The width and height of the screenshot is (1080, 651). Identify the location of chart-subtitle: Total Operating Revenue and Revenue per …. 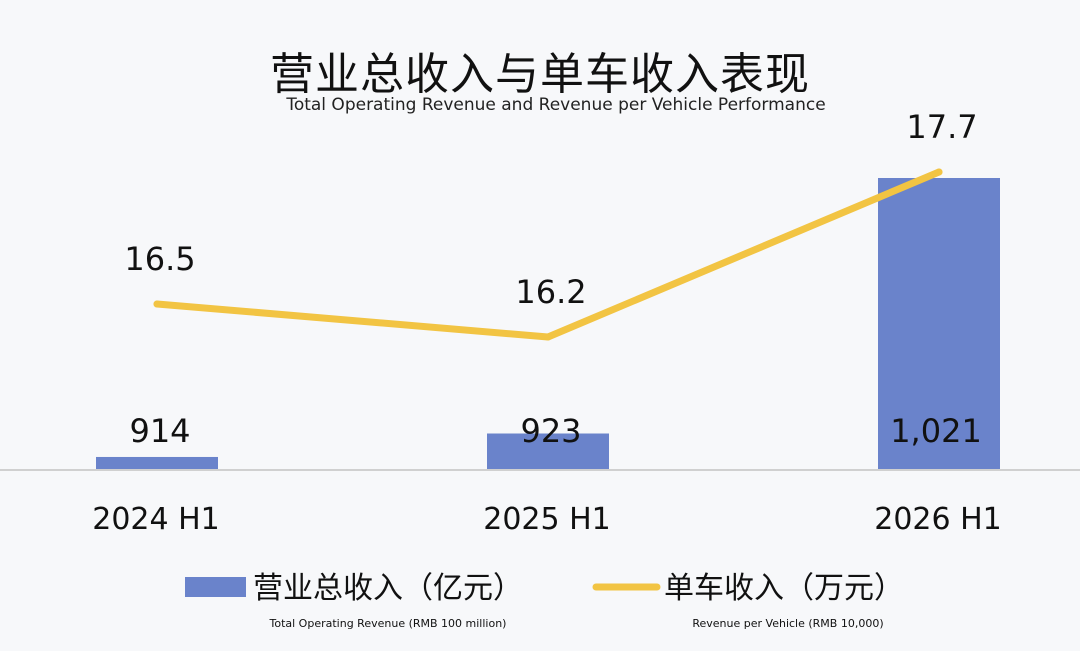
(556, 105).